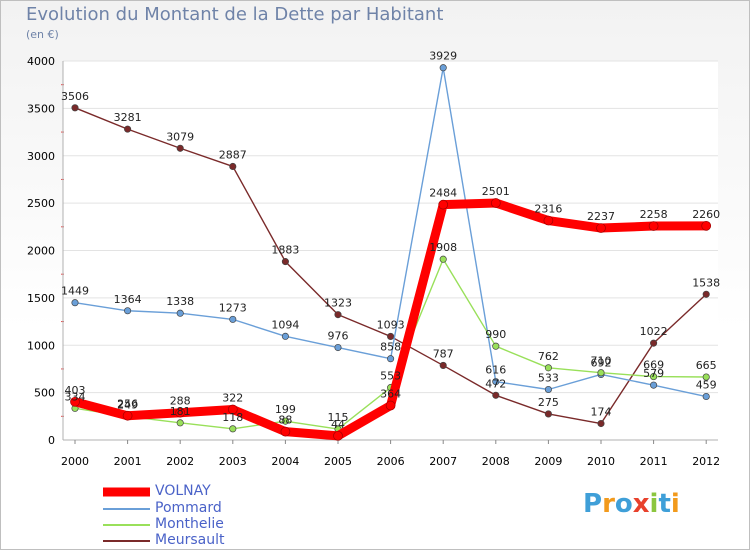  Describe the element at coordinates (285, 324) in the screenshot. I see `data-label-pommard: 1094` at that location.